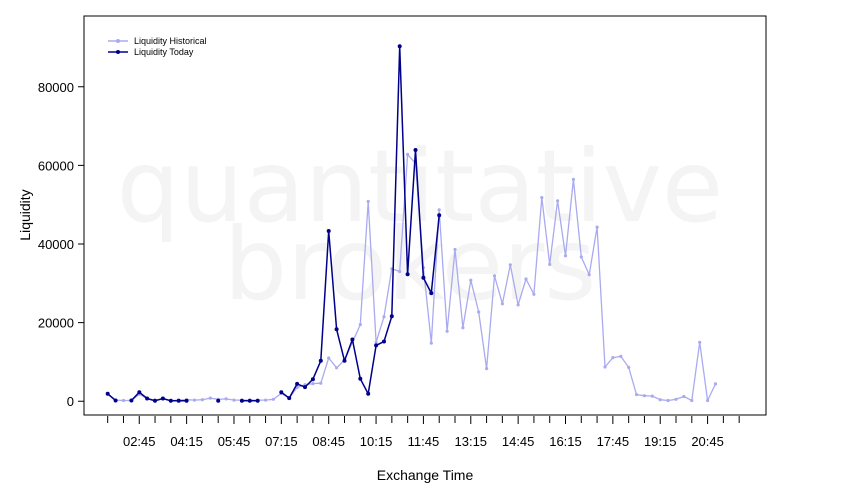  I want to click on legend-historical-marker, so click(118, 41).